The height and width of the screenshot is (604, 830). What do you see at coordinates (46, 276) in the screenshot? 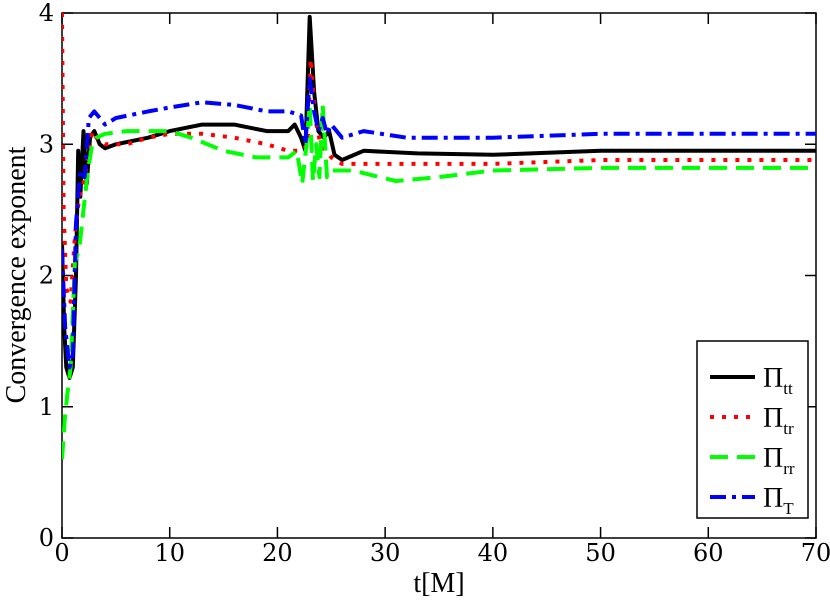
I see `y-tick-label: 2` at bounding box center [46, 276].